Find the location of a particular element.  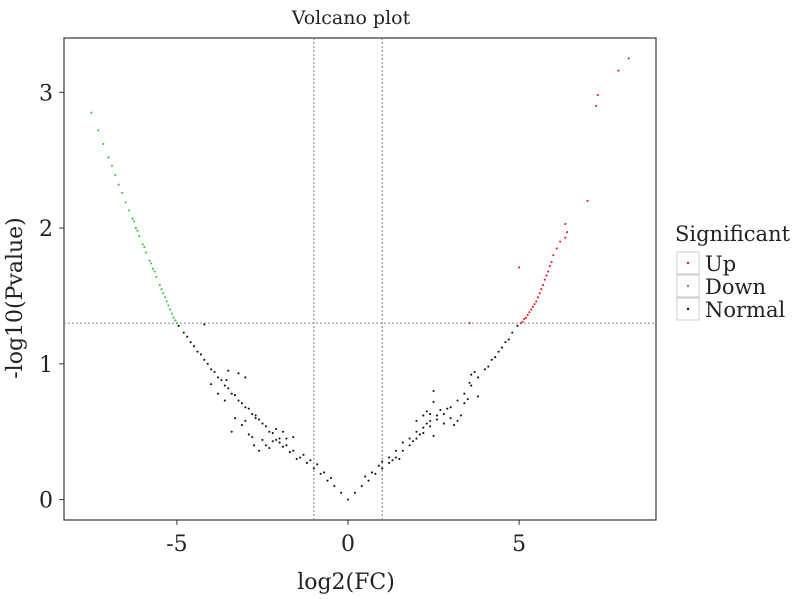

y-tick-label: 2 is located at coordinates (46, 229).